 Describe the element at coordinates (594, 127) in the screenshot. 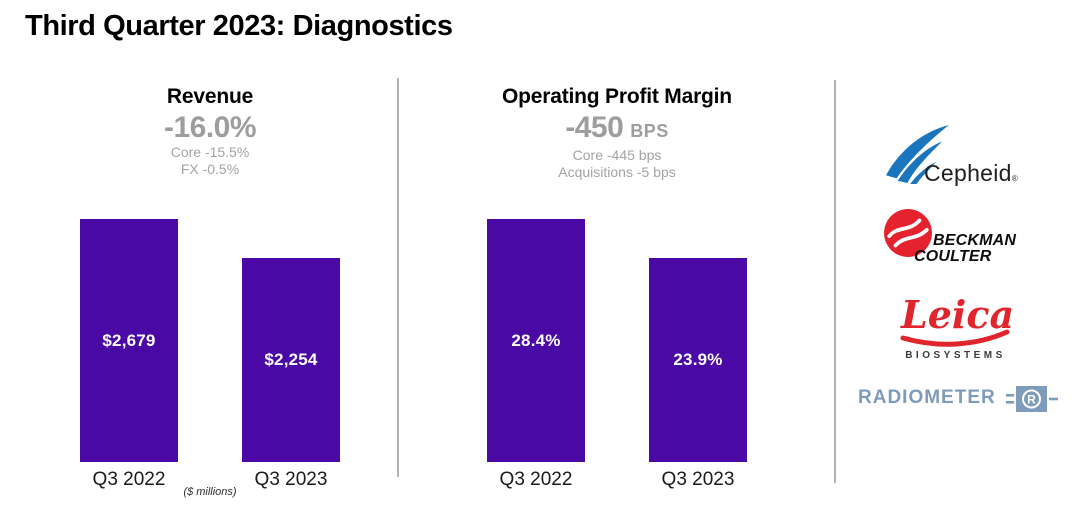

I see `opm-headline-value: -450` at that location.